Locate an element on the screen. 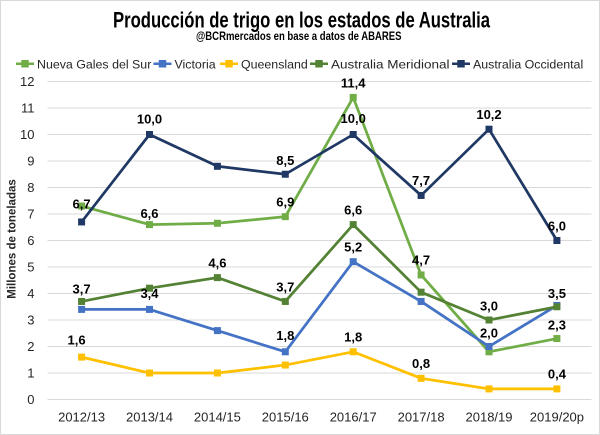 This screenshot has width=600, height=435. svg-text: 11 is located at coordinates (28, 108).